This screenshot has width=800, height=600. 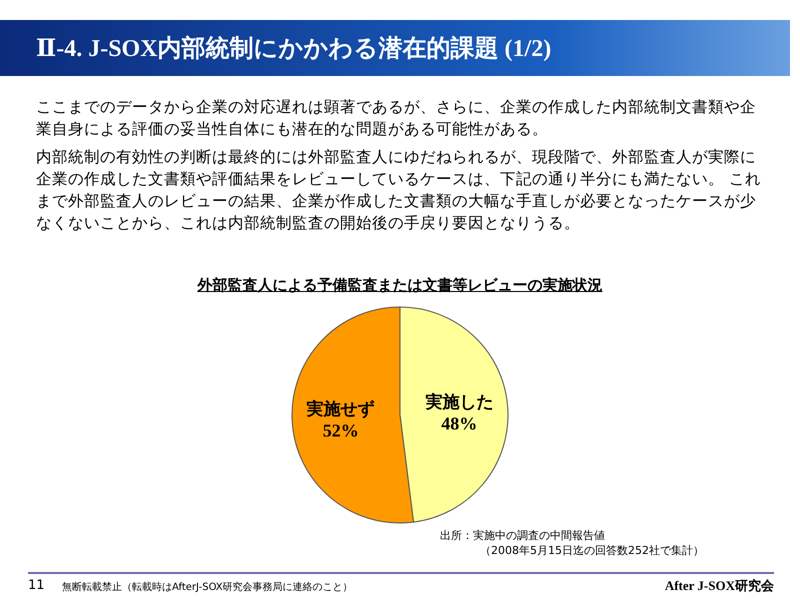 What do you see at coordinates (592, 550) in the screenshot?
I see `text: （2008年5月15日迄の回答数252社で集計）` at bounding box center [592, 550].